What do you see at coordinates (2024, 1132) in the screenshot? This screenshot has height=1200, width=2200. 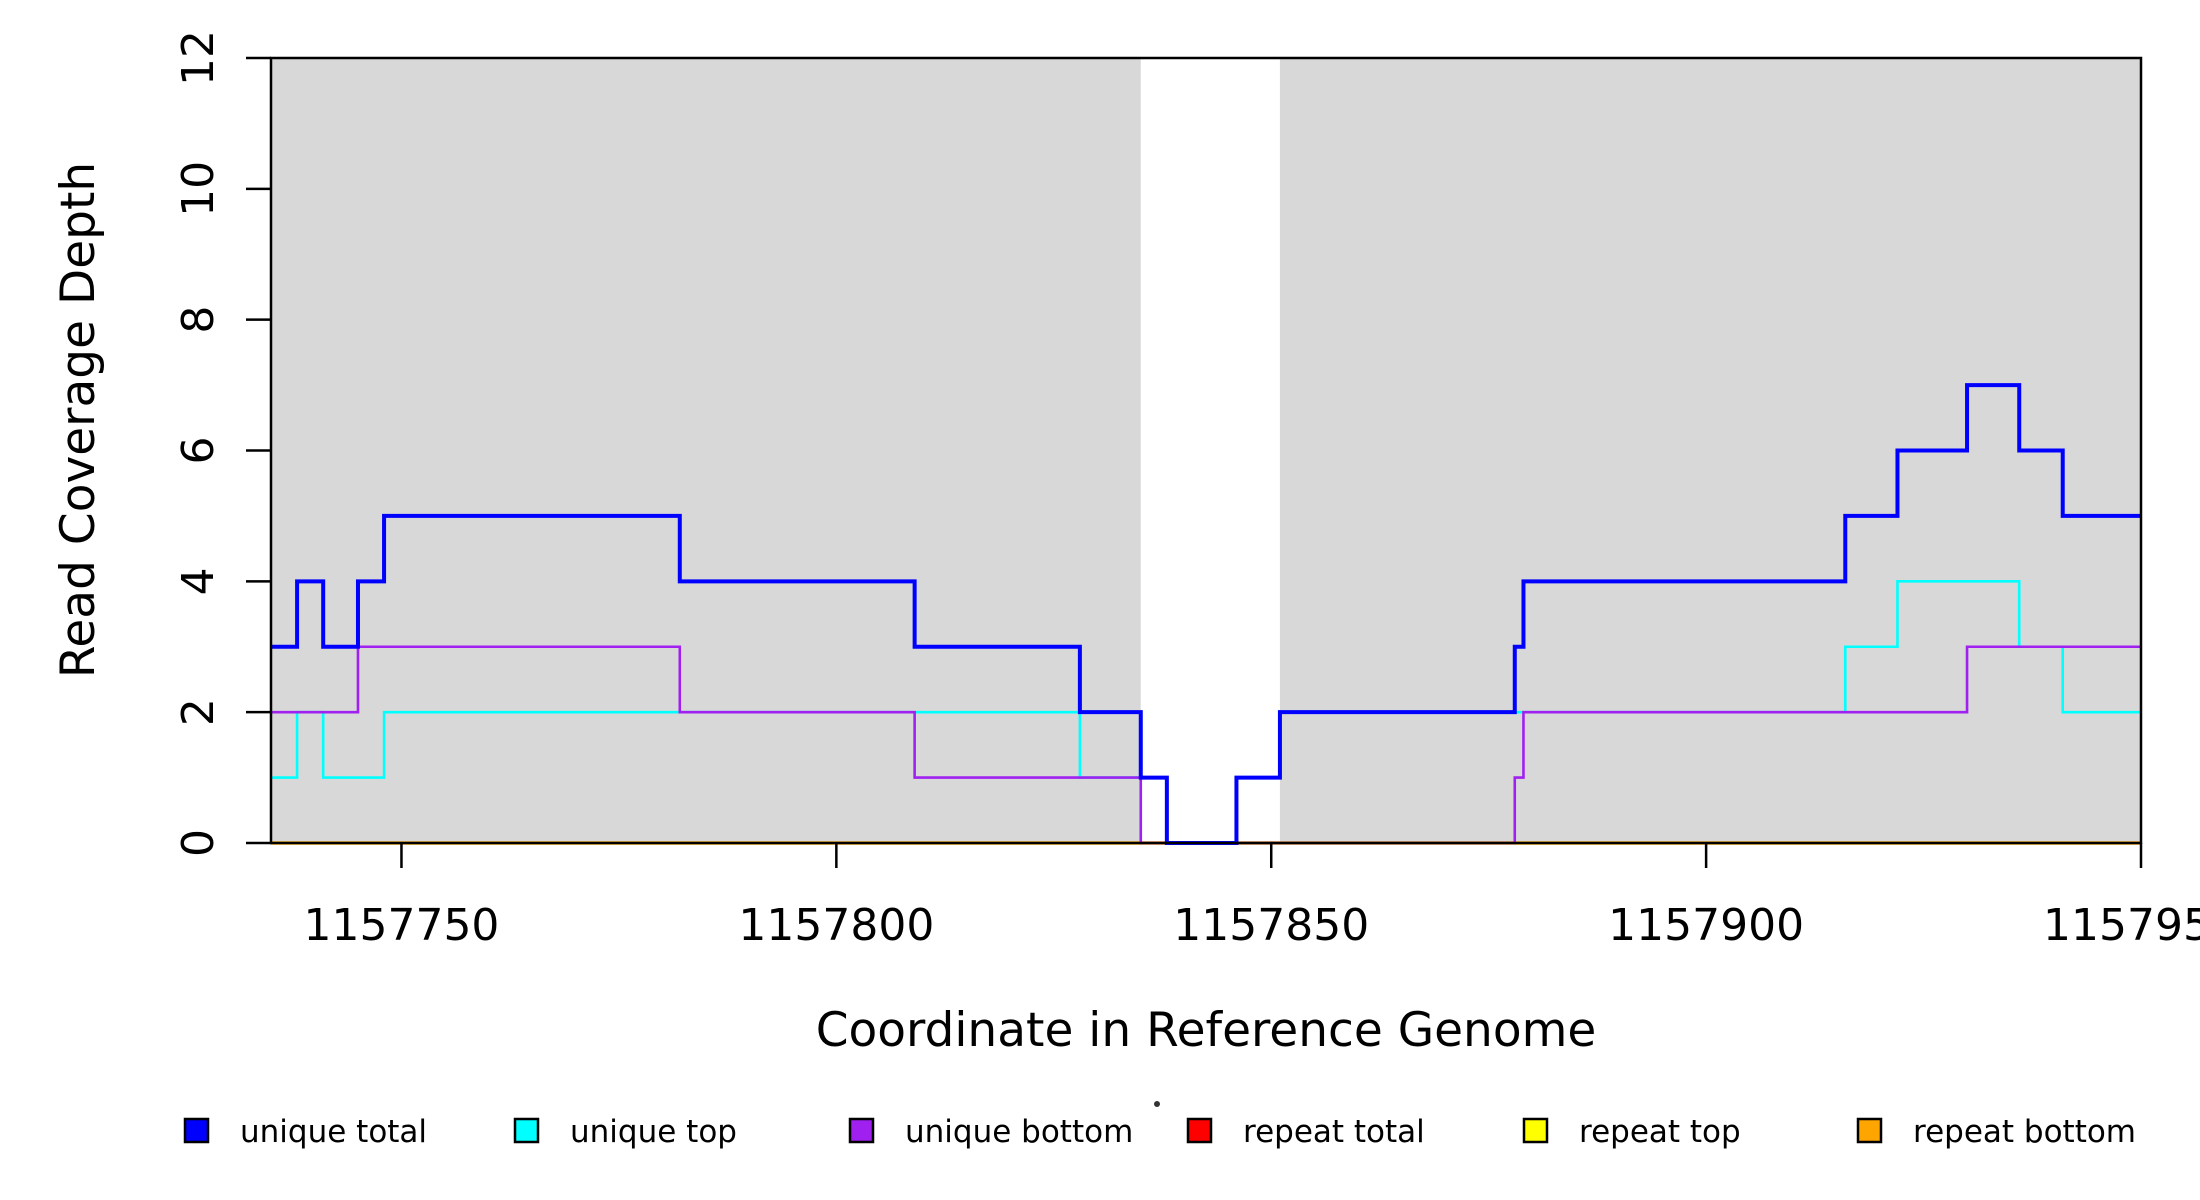 I see `legend-label-repeat-bottom: repeat bottom` at bounding box center [2024, 1132].